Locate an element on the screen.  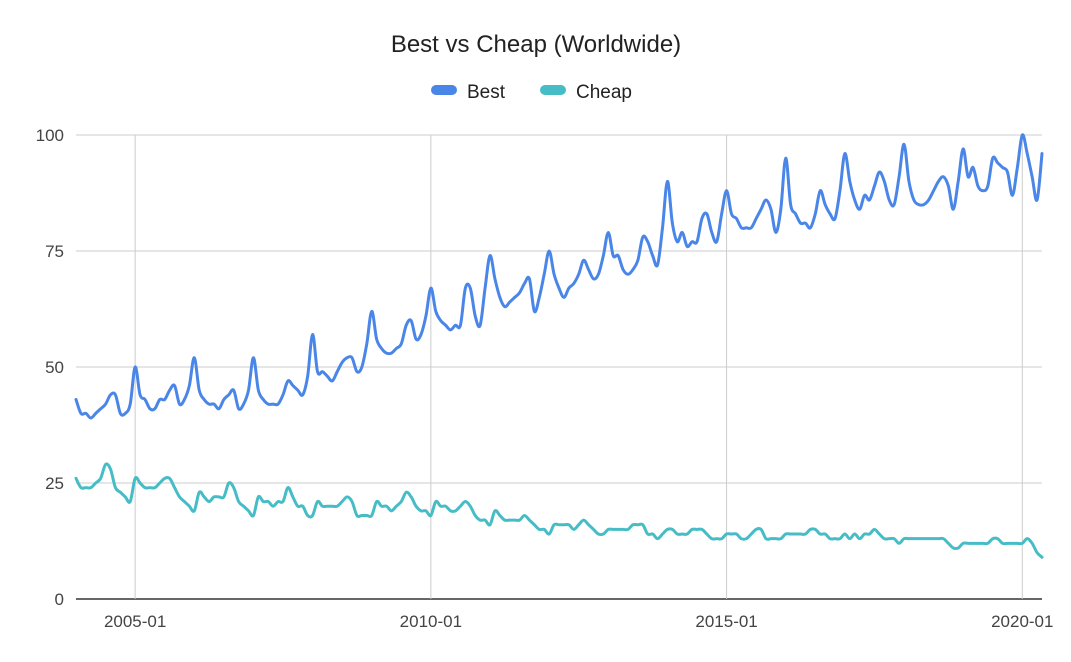
y-axis-tick-labels: 0 25 50 75 100 is located at coordinates (50, 367).